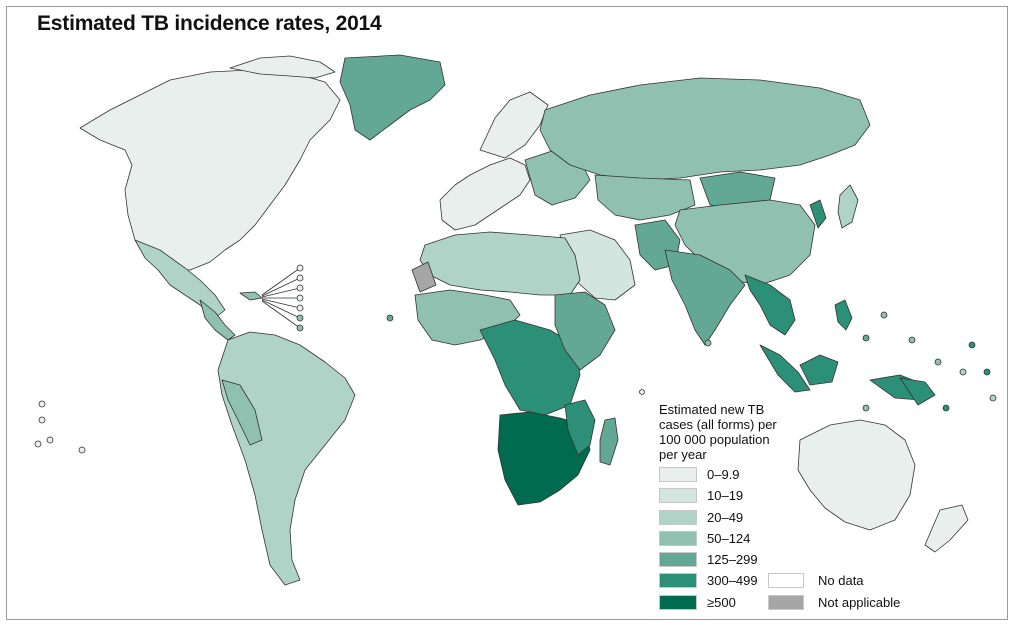 This screenshot has width=1024, height=629. Describe the element at coordinates (725, 517) in the screenshot. I see `legend-label: 20–49` at that location.